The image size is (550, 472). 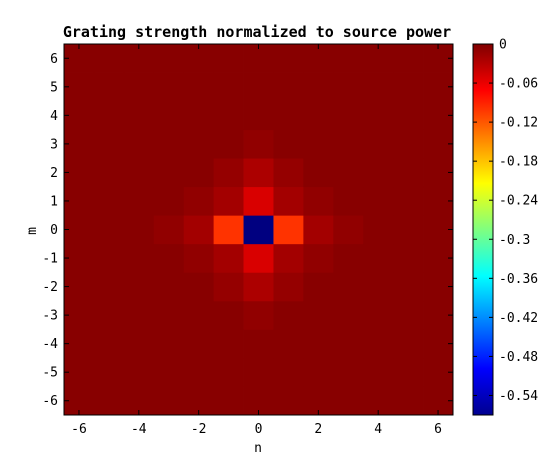 What do you see at coordinates (483, 229) in the screenshot?
I see `colorbar` at bounding box center [483, 229].